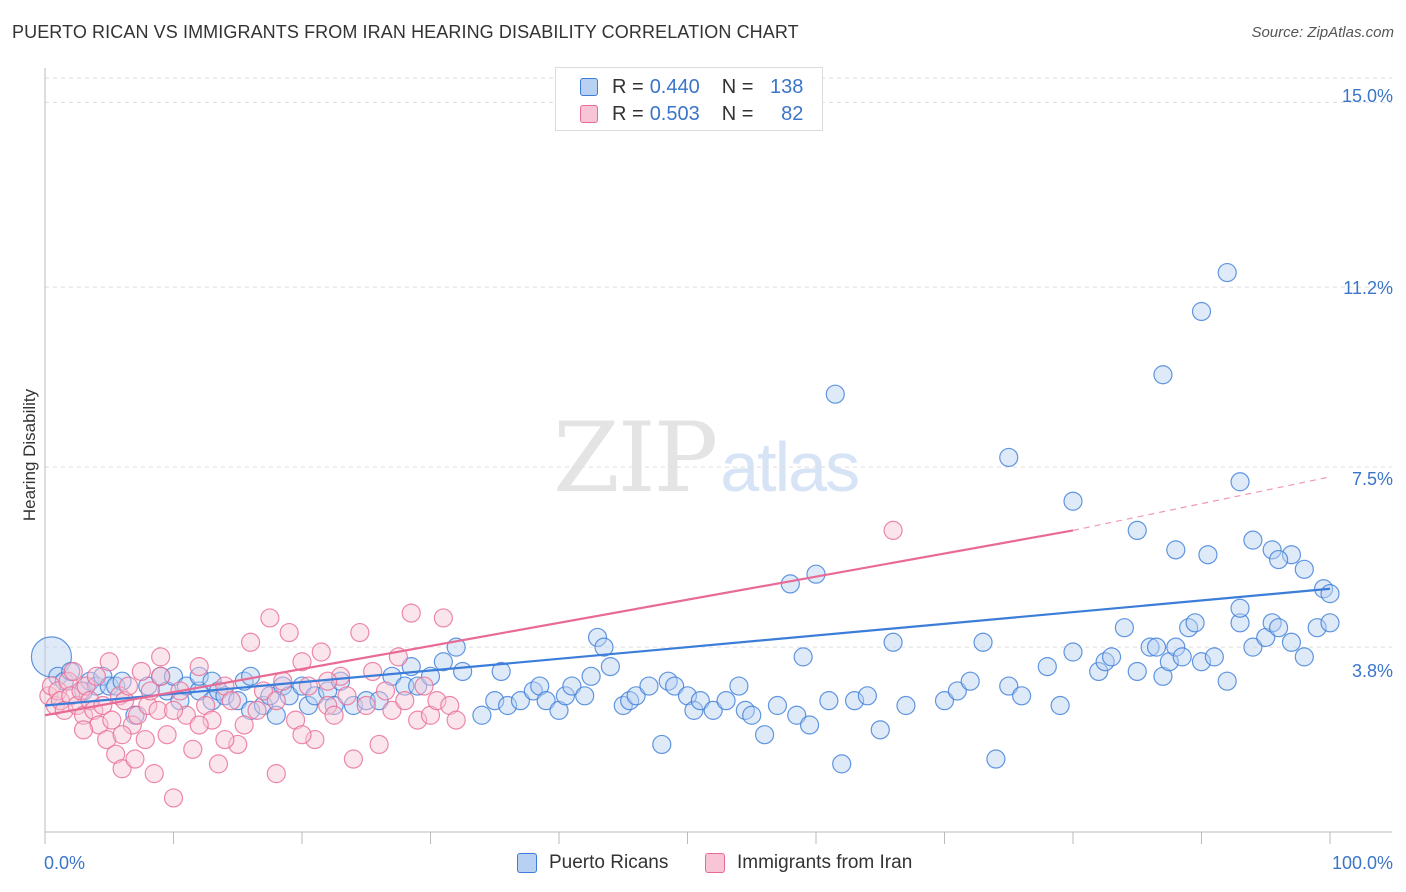  What do you see at coordinates (592, 863) in the screenshot?
I see `bottom-legend-puerto-ricans: Puerto Ricans` at bounding box center [592, 863].